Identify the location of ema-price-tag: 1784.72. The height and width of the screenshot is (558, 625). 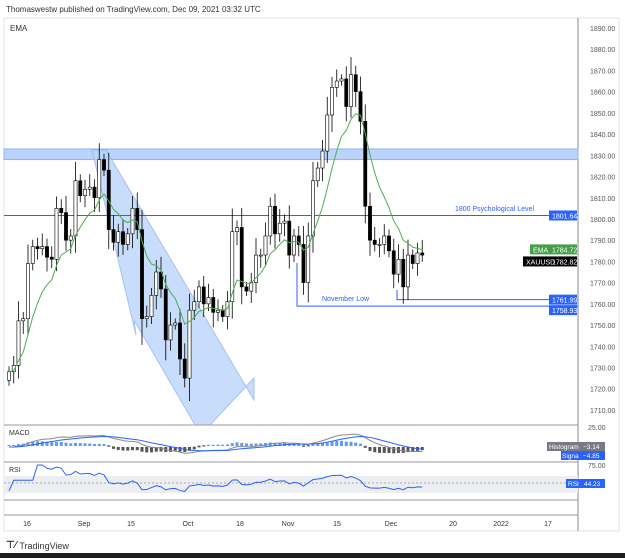
(564, 250).